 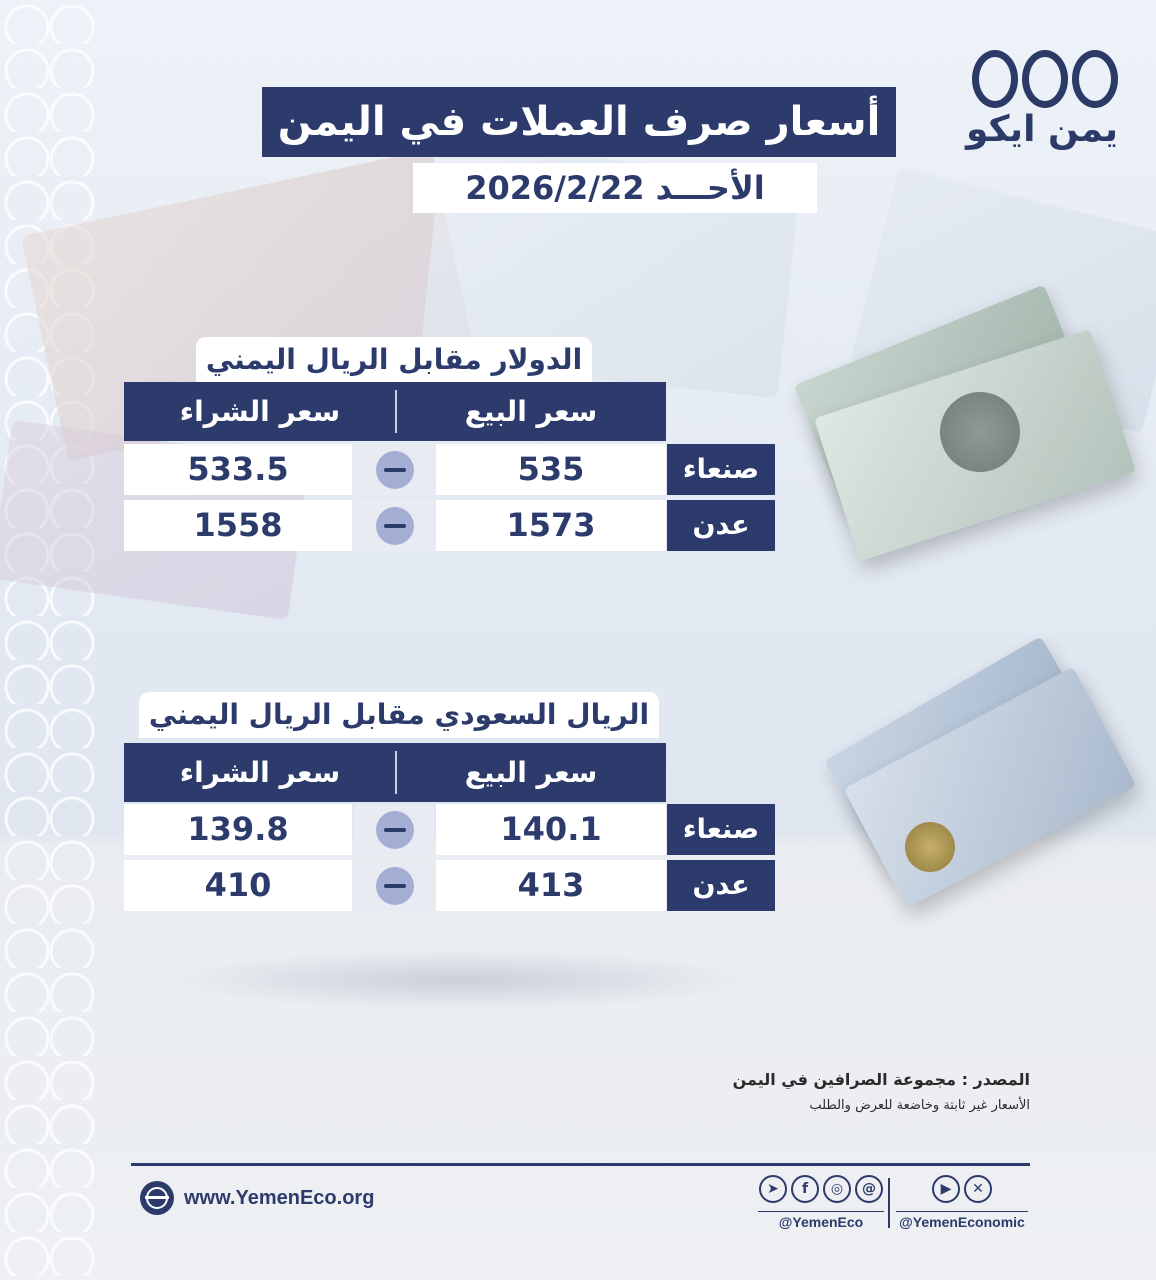 I want to click on usd-table-header: سعر الشراء سعر البيع, so click(x=395, y=411).